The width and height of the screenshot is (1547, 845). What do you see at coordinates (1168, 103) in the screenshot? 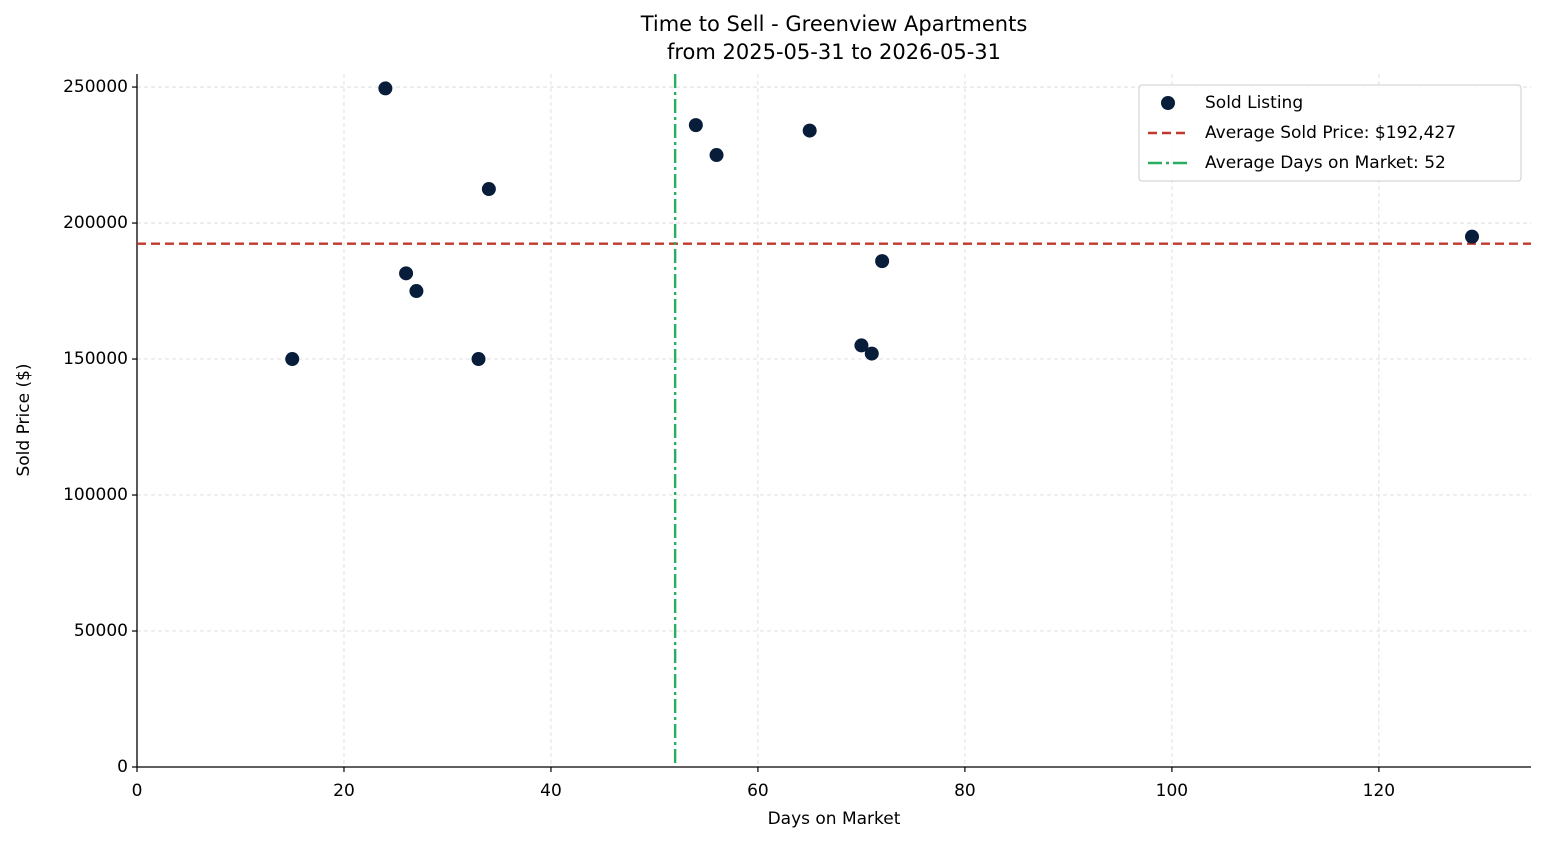
I see `legend-marker` at bounding box center [1168, 103].